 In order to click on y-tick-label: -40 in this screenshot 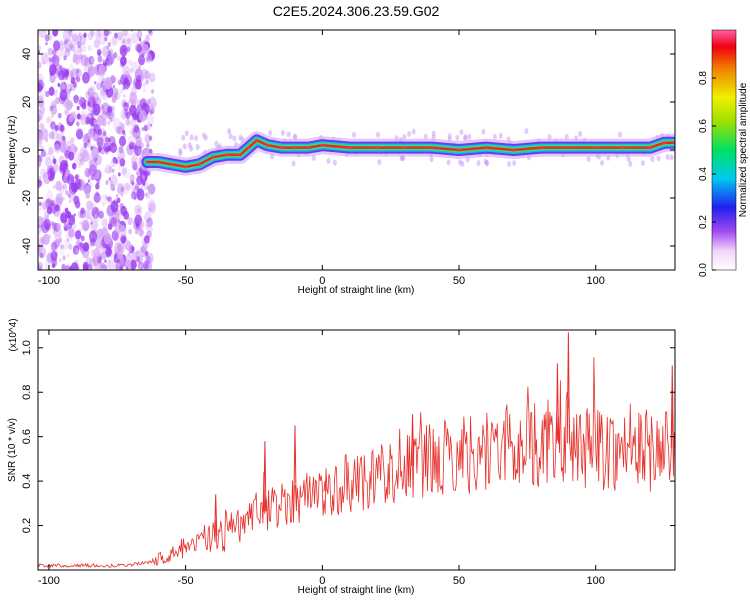, I will do `click(27, 246)`.